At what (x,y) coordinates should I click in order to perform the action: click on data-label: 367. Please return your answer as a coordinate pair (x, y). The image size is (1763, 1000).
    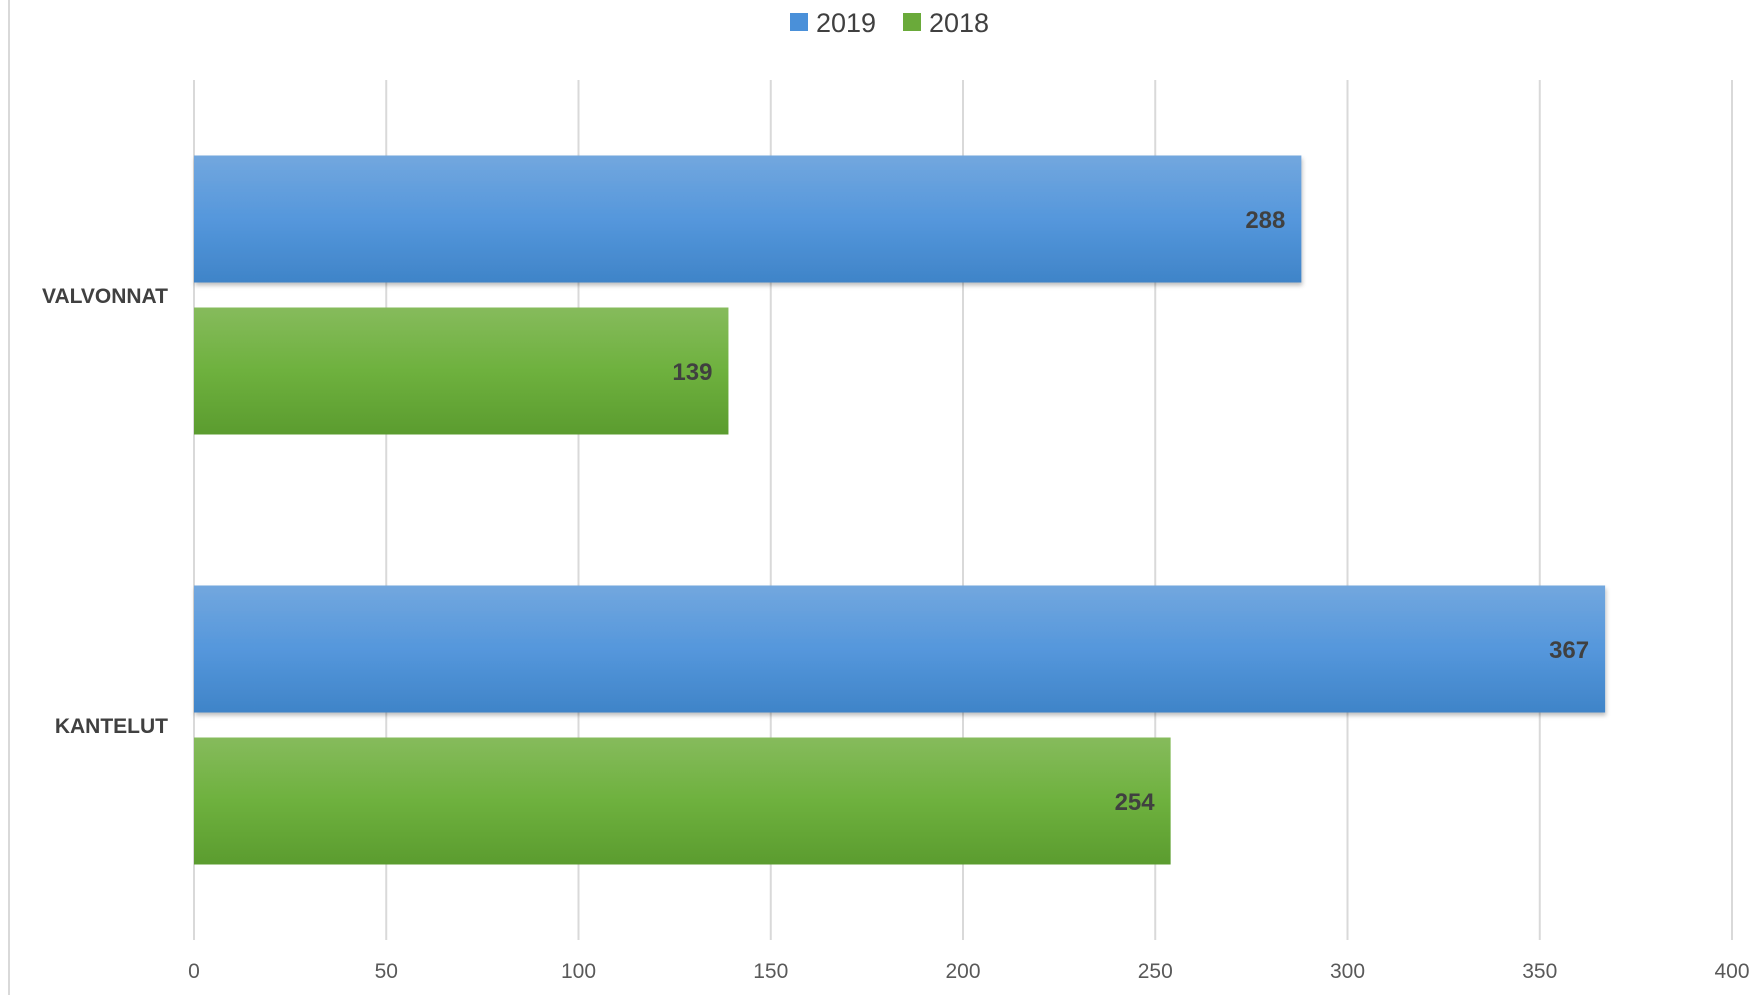
    Looking at the image, I should click on (1569, 650).